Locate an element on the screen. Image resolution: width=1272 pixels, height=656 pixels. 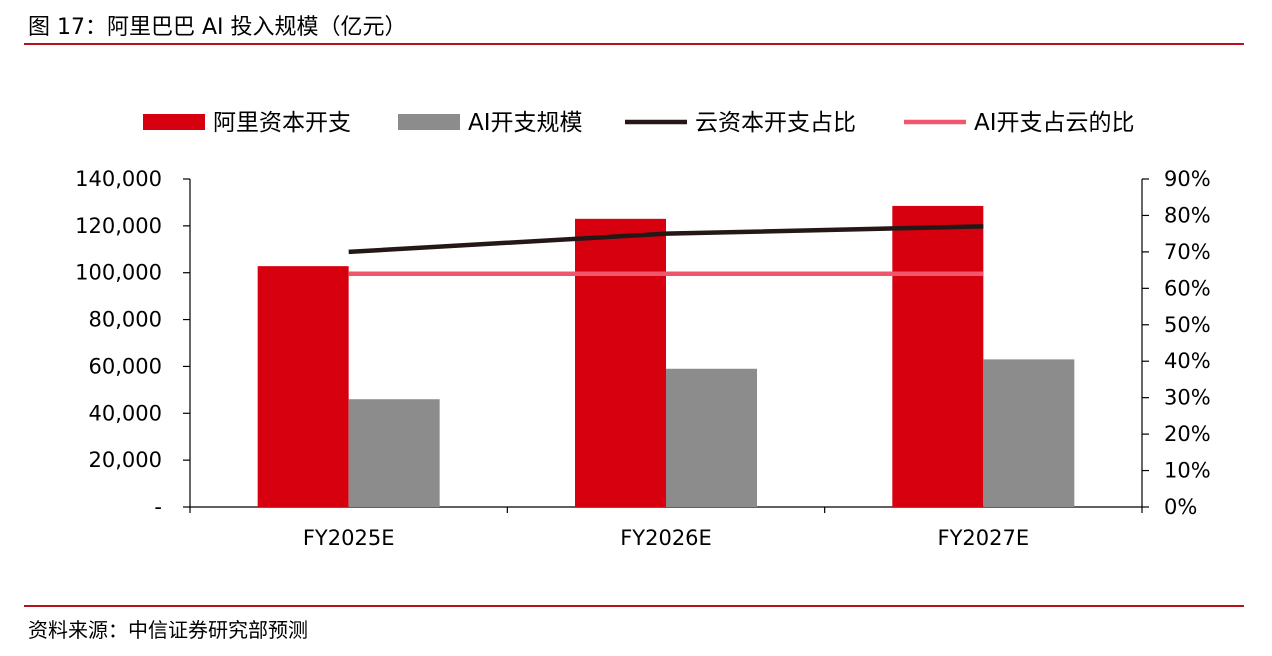
y-right-tick-label: 20% is located at coordinates (1187, 434).